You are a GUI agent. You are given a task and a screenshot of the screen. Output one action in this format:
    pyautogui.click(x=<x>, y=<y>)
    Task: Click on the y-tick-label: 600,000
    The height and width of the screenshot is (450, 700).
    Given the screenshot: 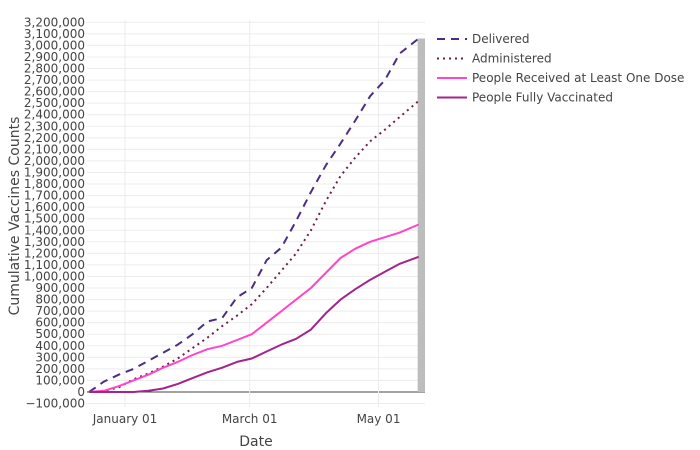 What is the action you would take?
    pyautogui.click(x=60, y=323)
    